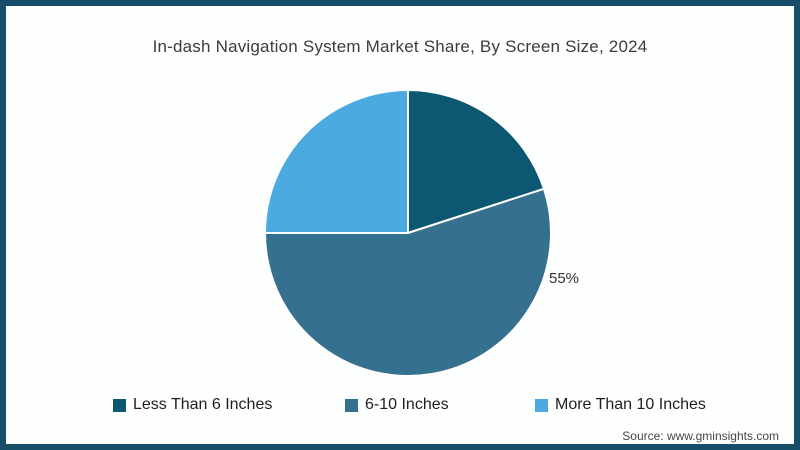 The height and width of the screenshot is (450, 800). I want to click on slice-value-label: 55%, so click(564, 278).